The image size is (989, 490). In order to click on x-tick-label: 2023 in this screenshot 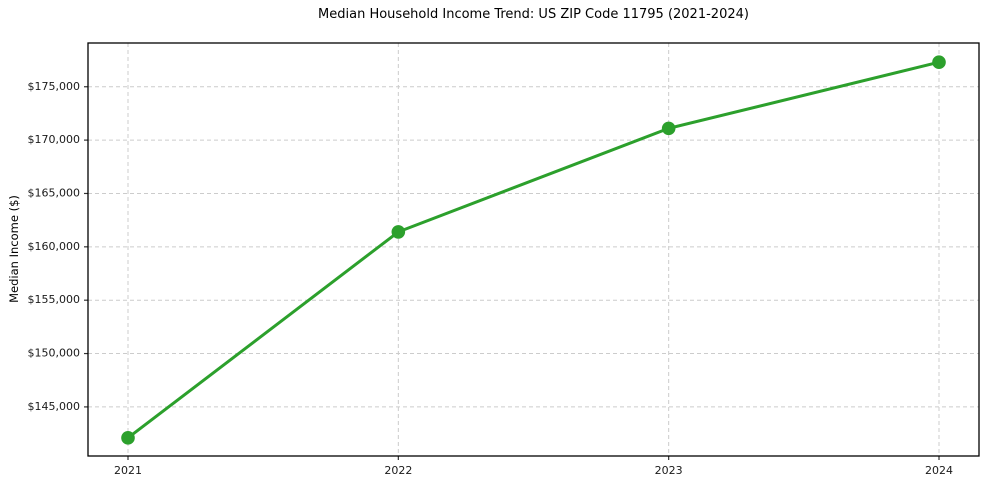, I will do `click(669, 470)`.